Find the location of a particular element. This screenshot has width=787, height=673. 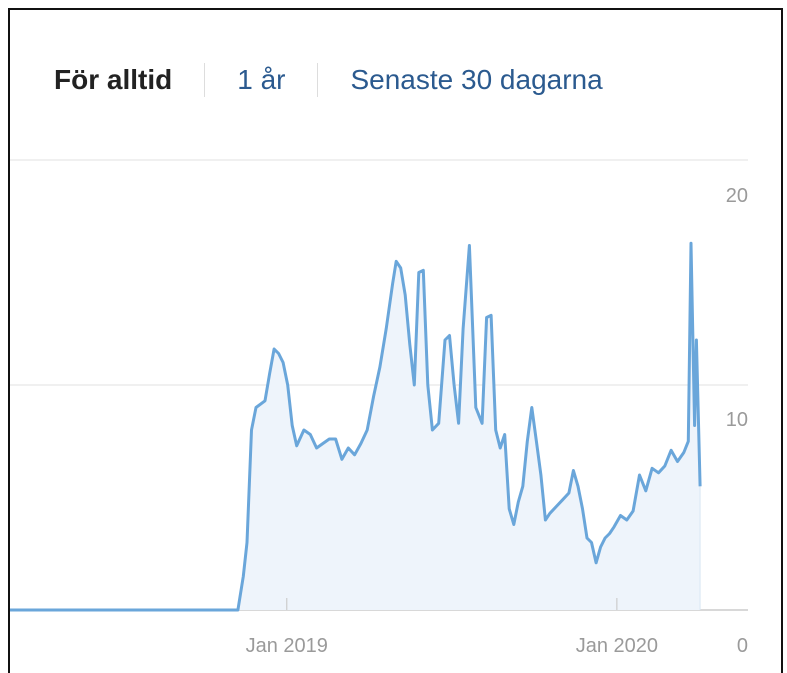

y-tick-label: 20 is located at coordinates (737, 196).